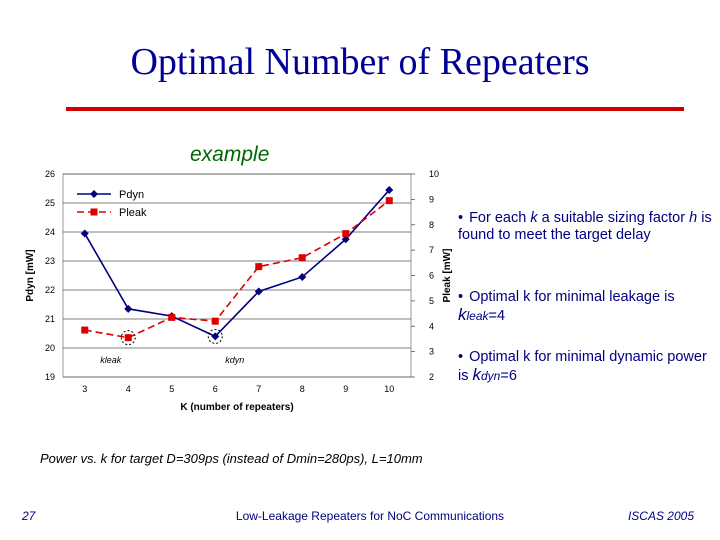  I want to click on y-left-tick-label: 24, so click(50, 232).